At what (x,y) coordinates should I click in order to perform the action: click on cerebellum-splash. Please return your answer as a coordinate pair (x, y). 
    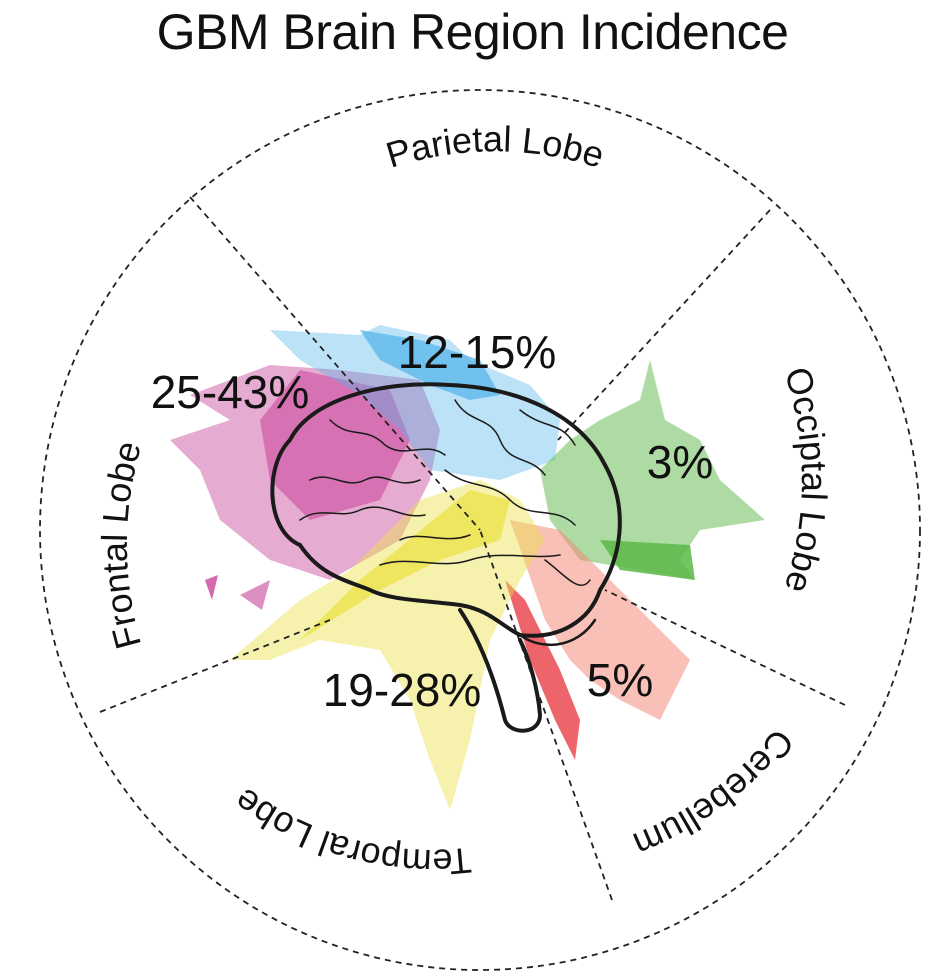
    Looking at the image, I should click on (597, 640).